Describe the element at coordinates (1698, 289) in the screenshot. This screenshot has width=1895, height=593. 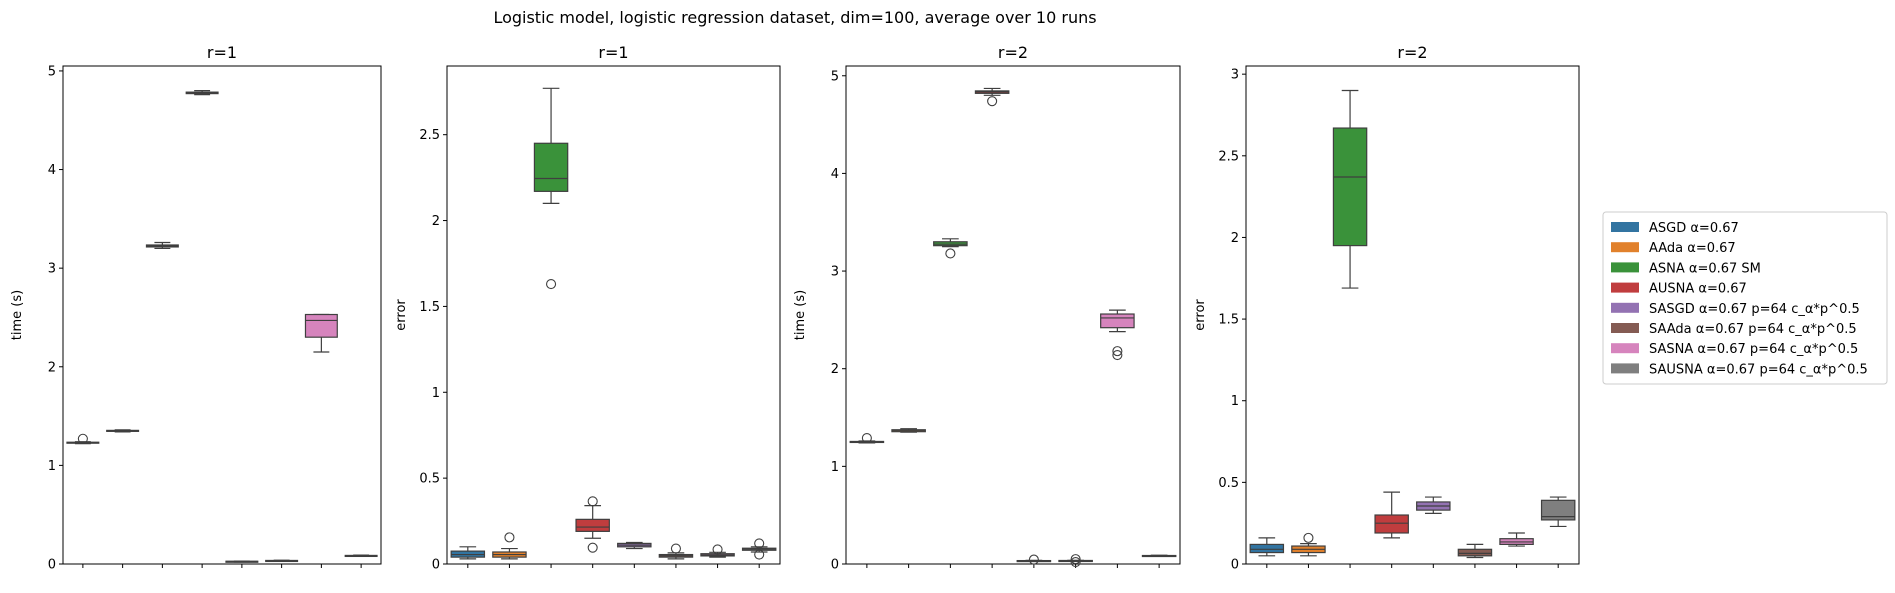
I see `legend-label: AUSNA α=0.67` at that location.